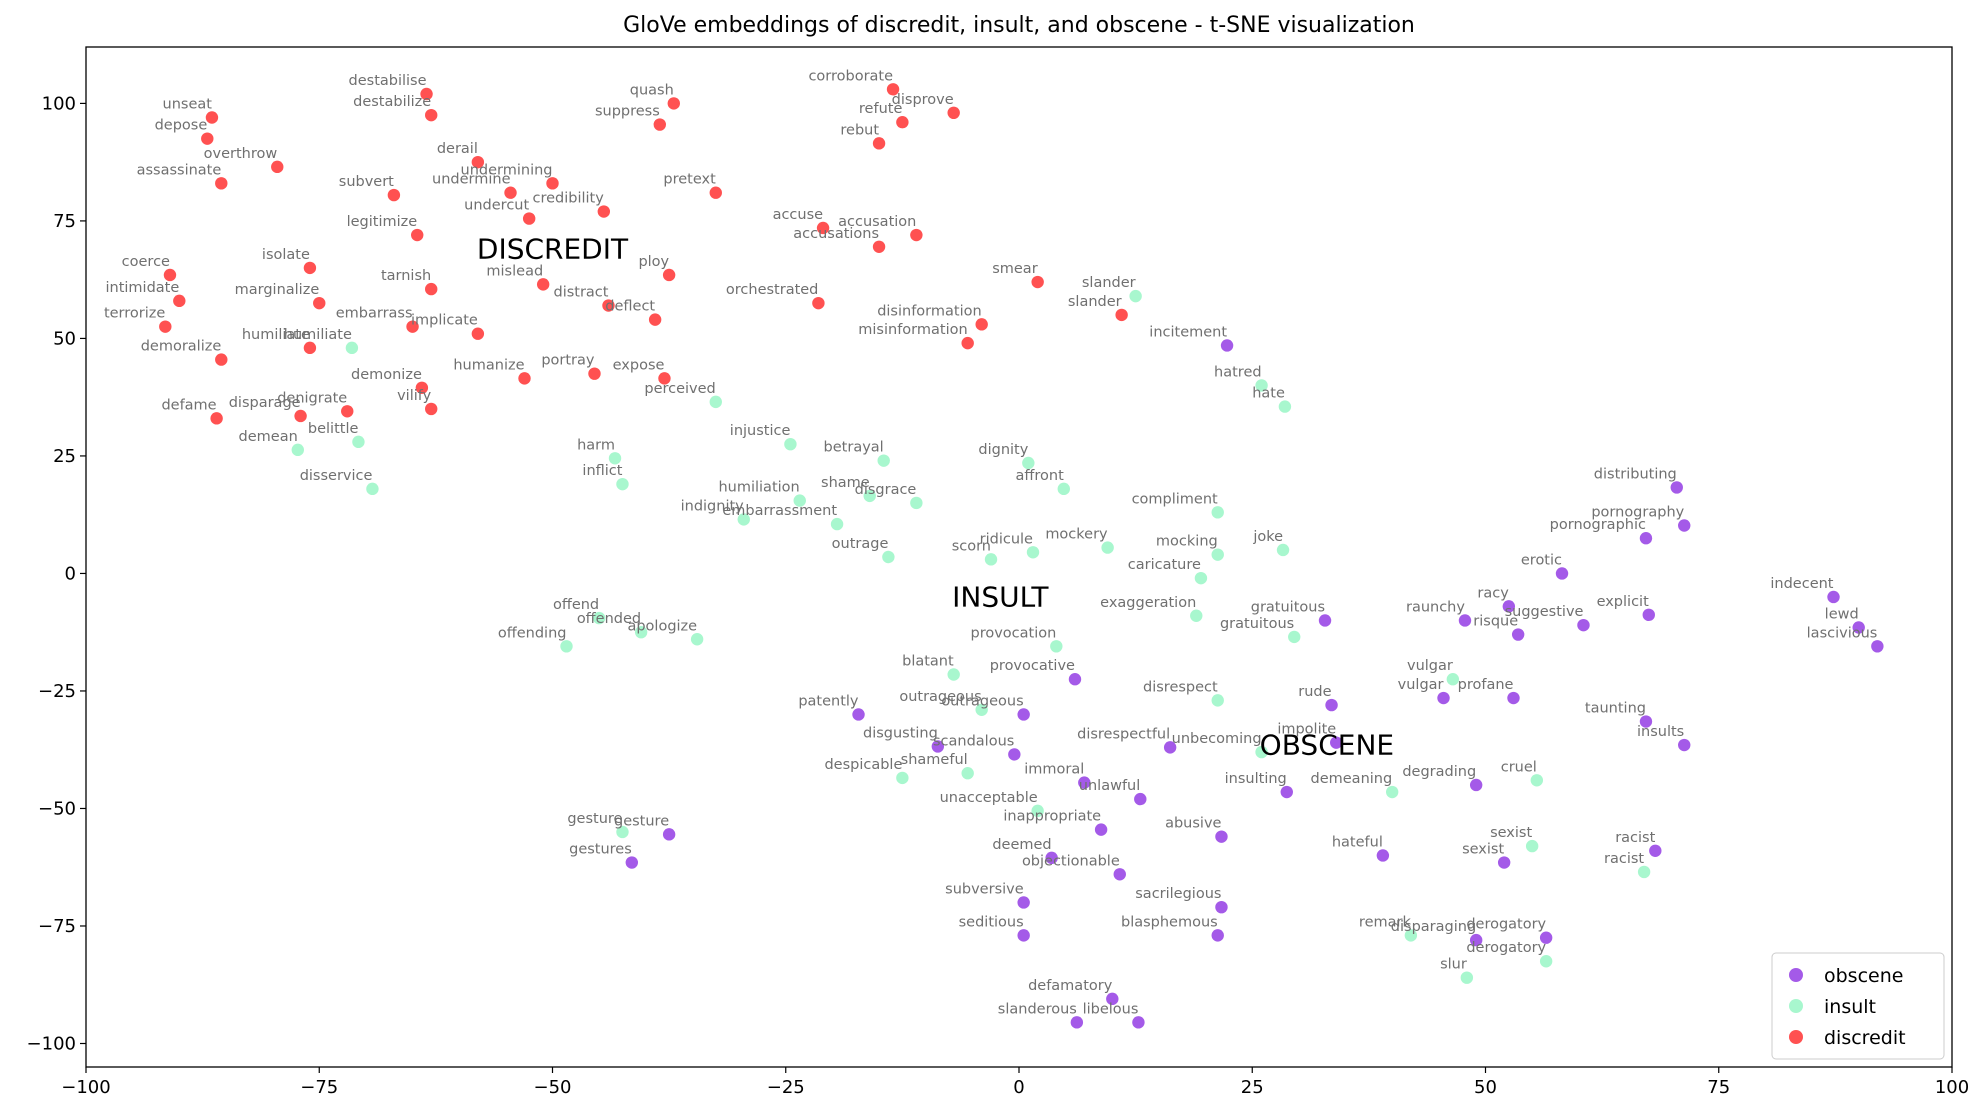  Describe the element at coordinates (828, 701) in the screenshot. I see `point-label: patently` at that location.